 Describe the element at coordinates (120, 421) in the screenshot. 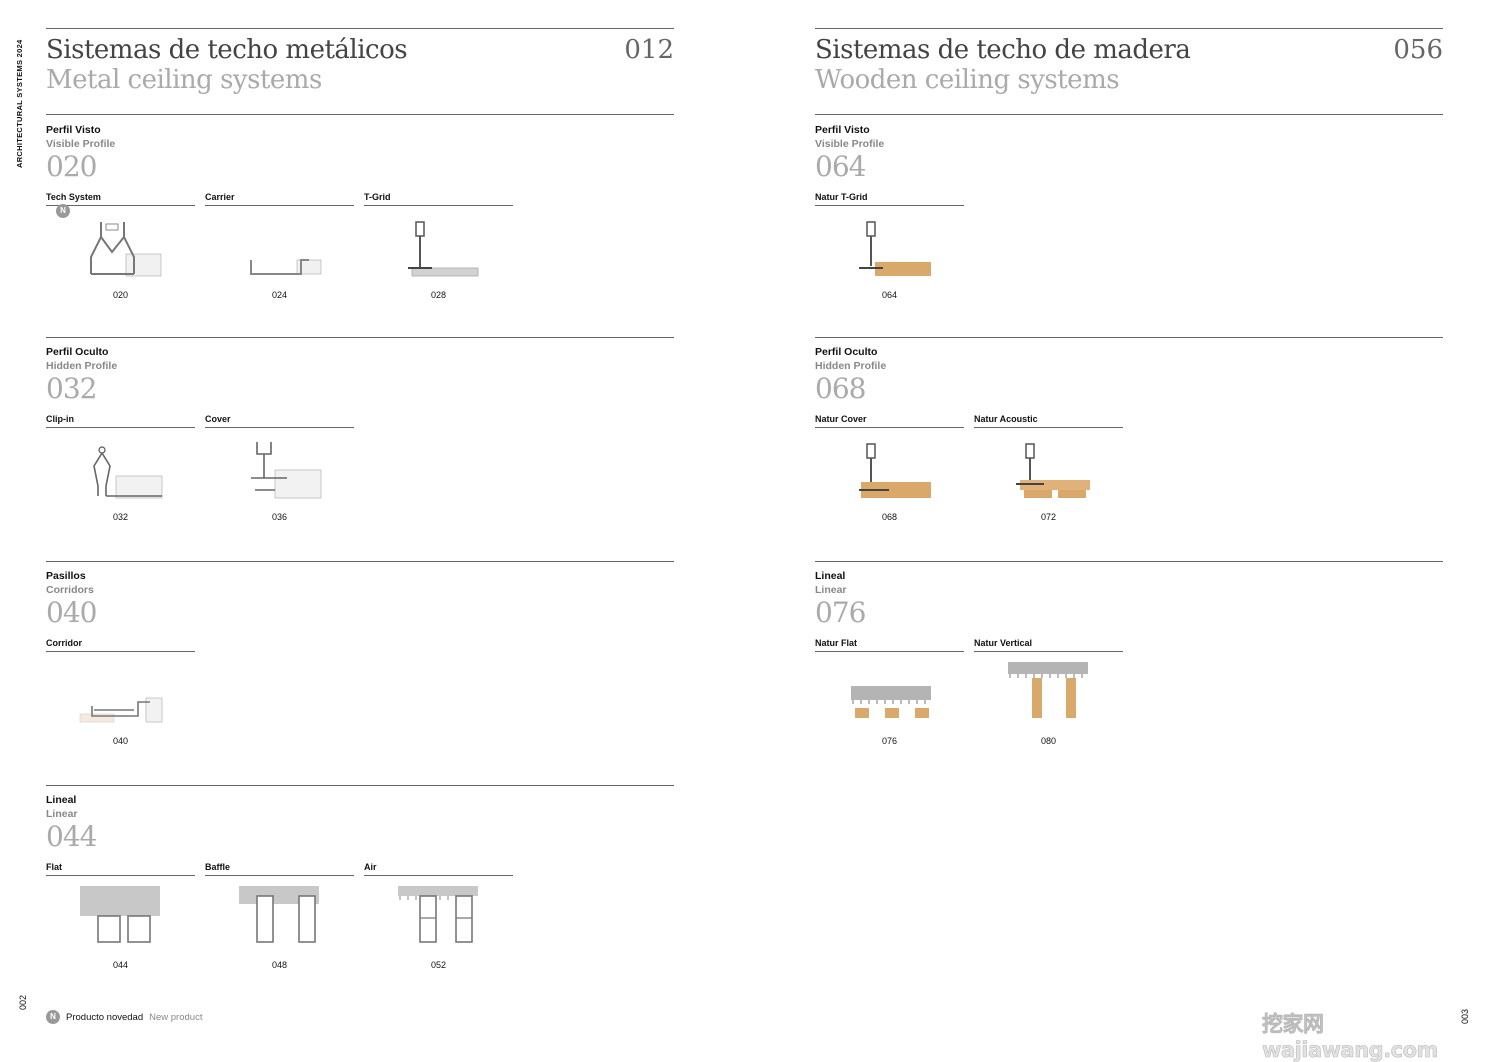

I see `product-name: Clip-in` at that location.